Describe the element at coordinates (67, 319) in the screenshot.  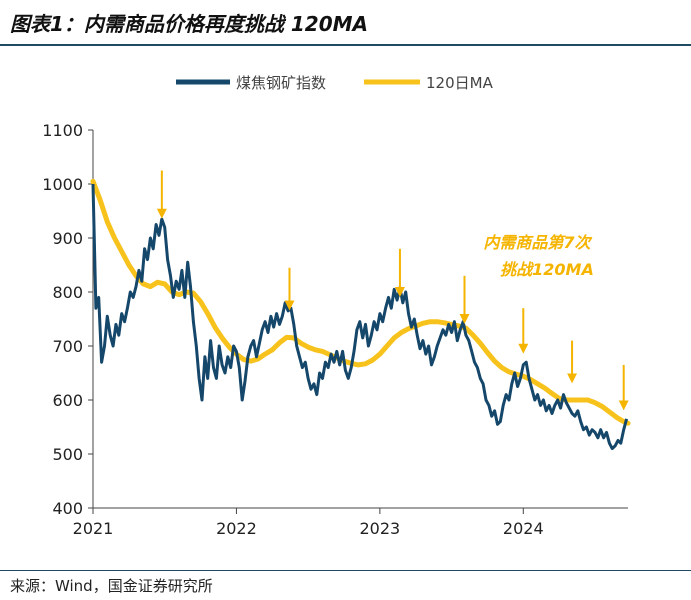
I see `y-tick-group: 400 500 600 700 800 900 1000 1100` at that location.